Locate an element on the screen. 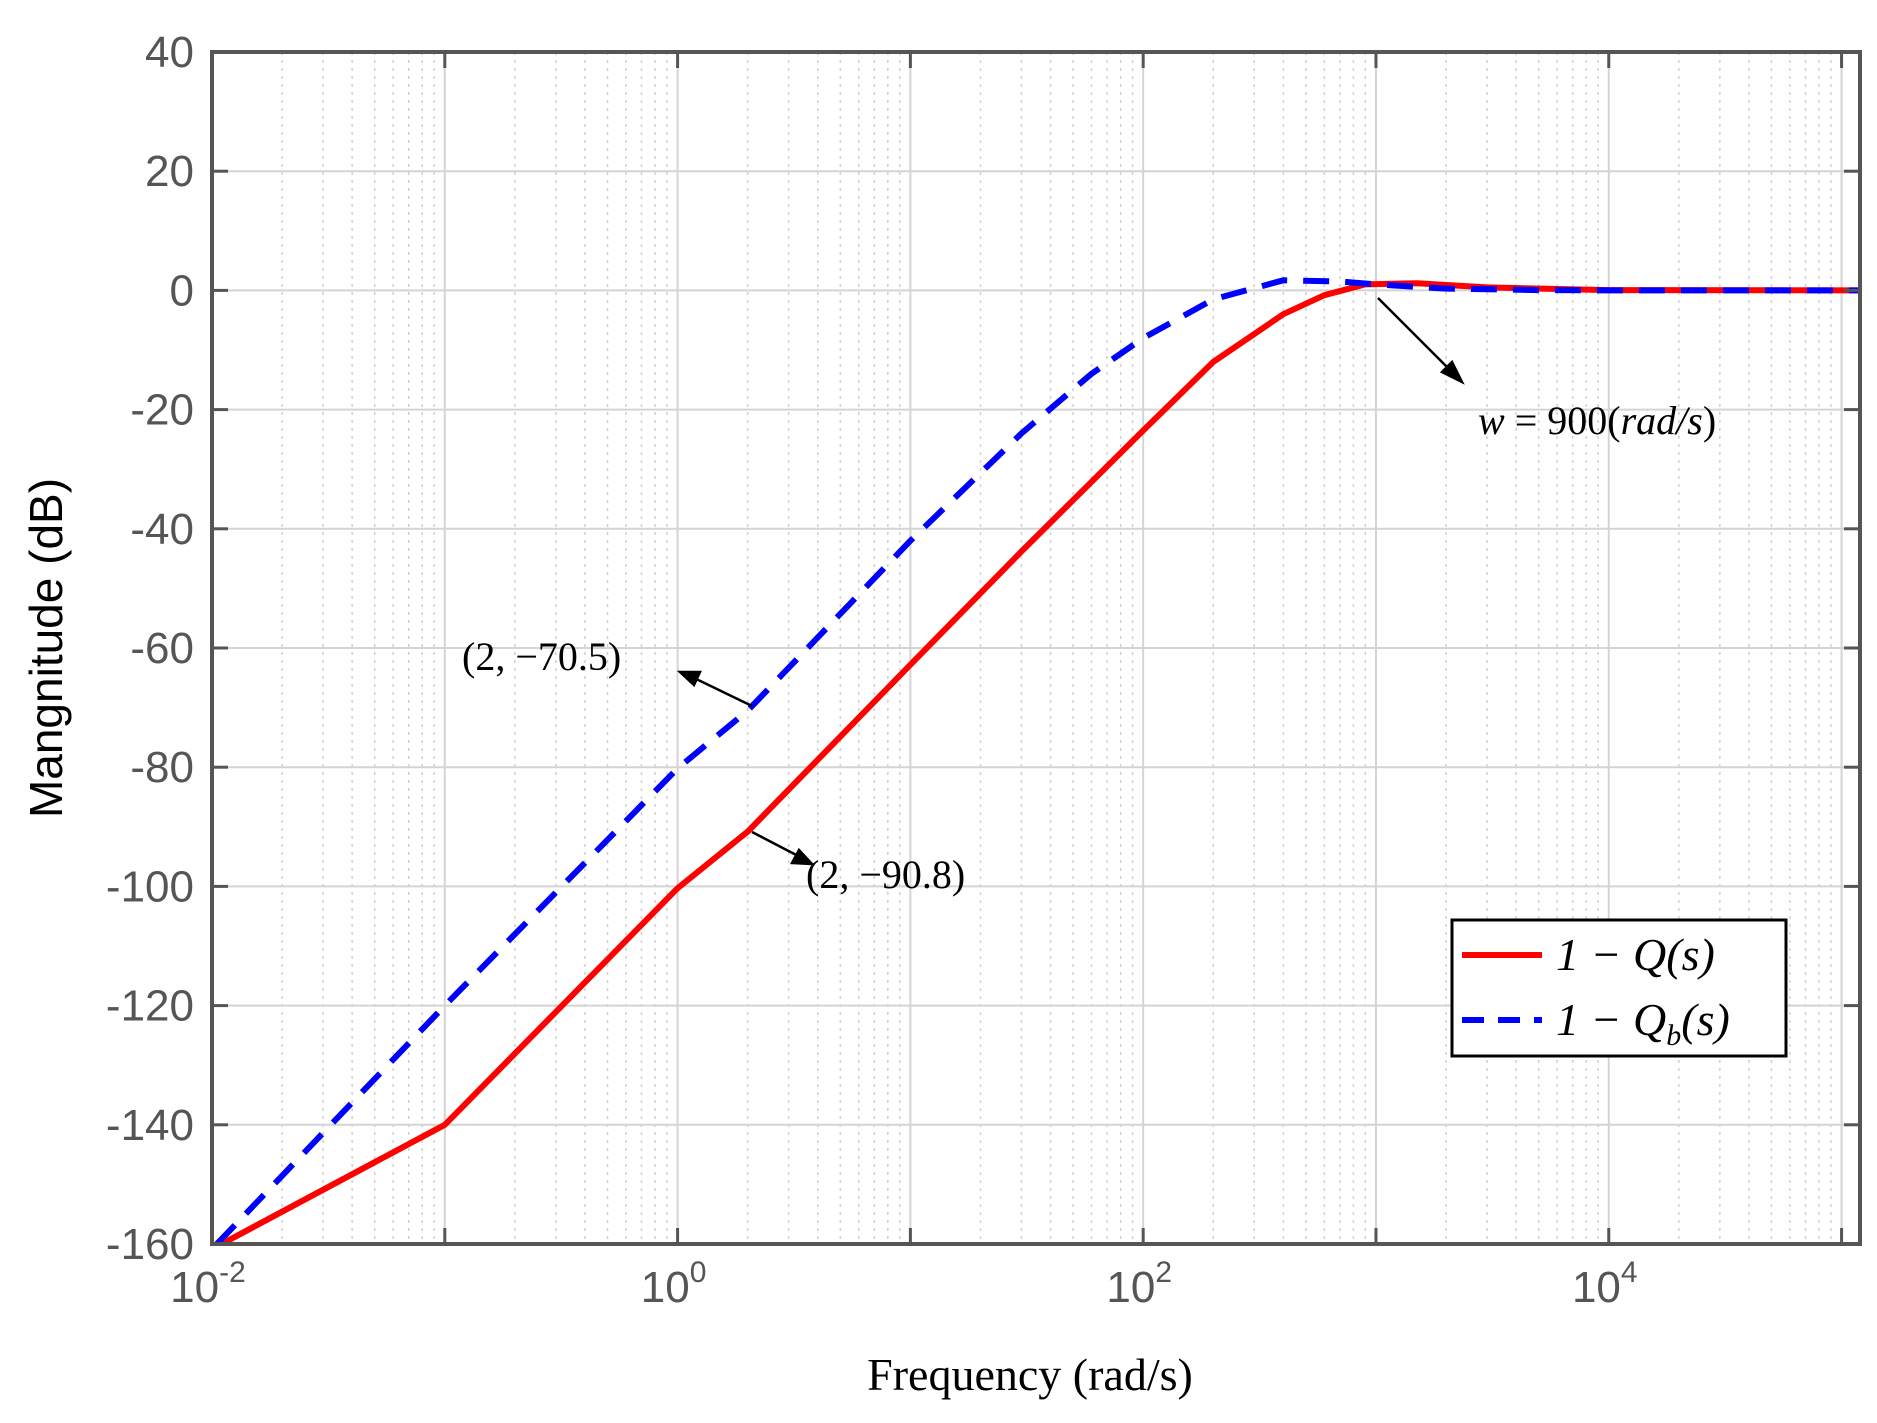 The image size is (1877, 1423). x-axis-label: Frequency (rad/s) is located at coordinates (1030, 1374).